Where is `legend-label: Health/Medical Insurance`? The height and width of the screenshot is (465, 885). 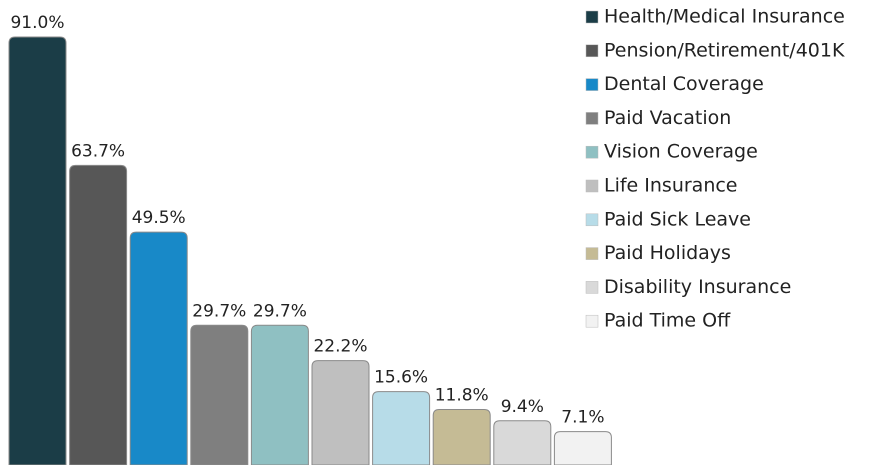 legend-label: Health/Medical Insurance is located at coordinates (724, 17).